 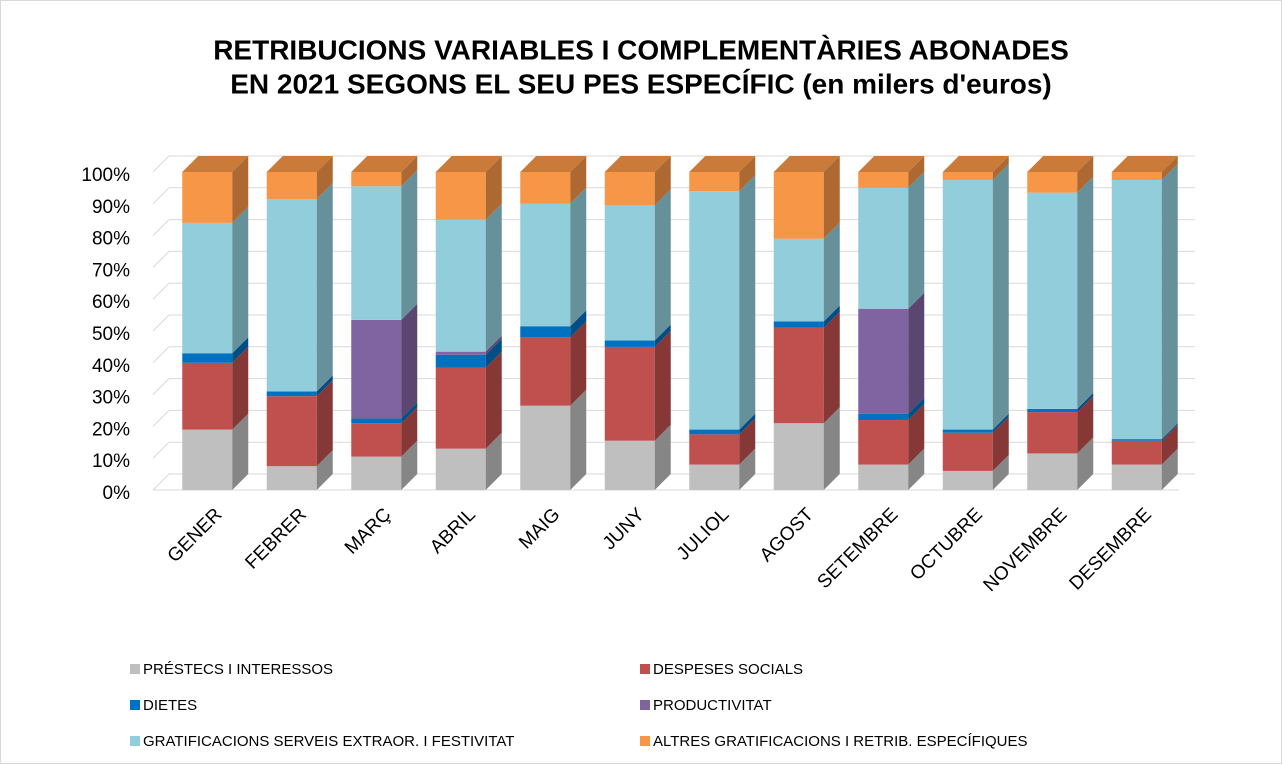 What do you see at coordinates (111, 429) in the screenshot?
I see `y-tick-label: 20%` at bounding box center [111, 429].